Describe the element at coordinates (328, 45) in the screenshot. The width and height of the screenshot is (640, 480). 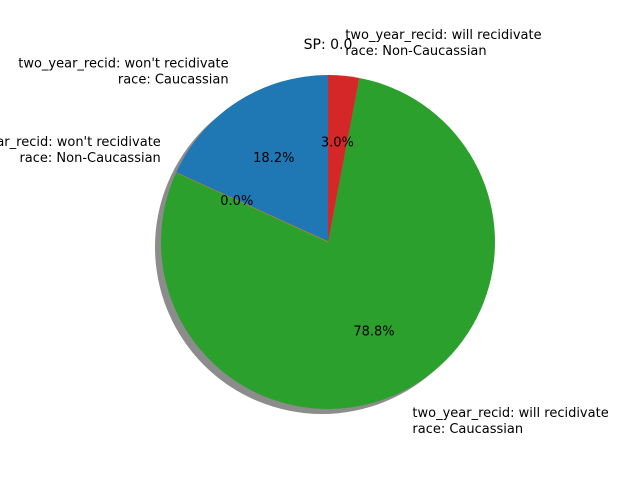
I see `chart-title: SP: 0.0` at that location.